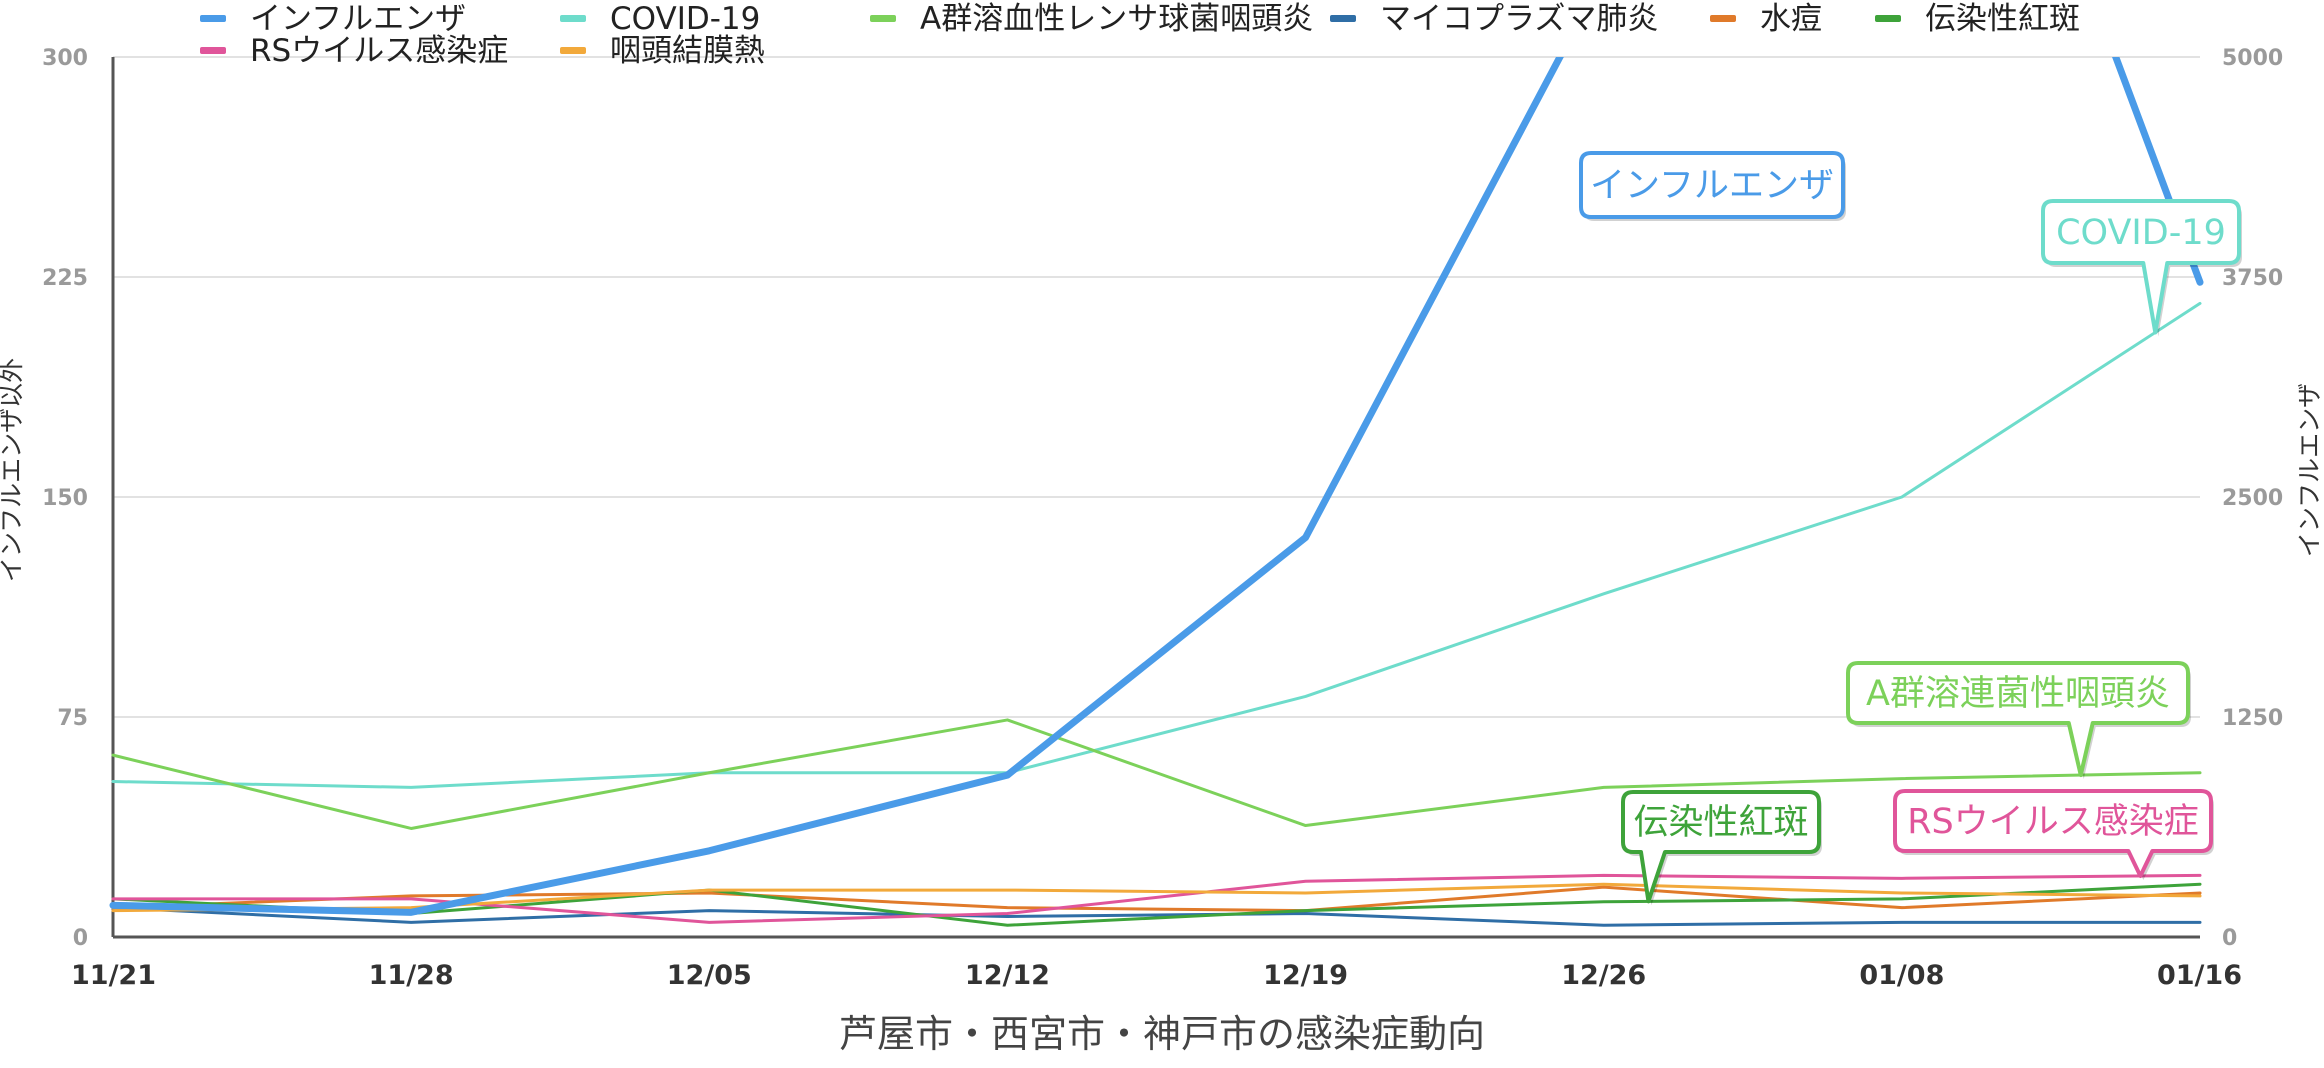 This screenshot has height=1068, width=2324. I want to click on x-tick-label: 01/08, so click(1901, 975).